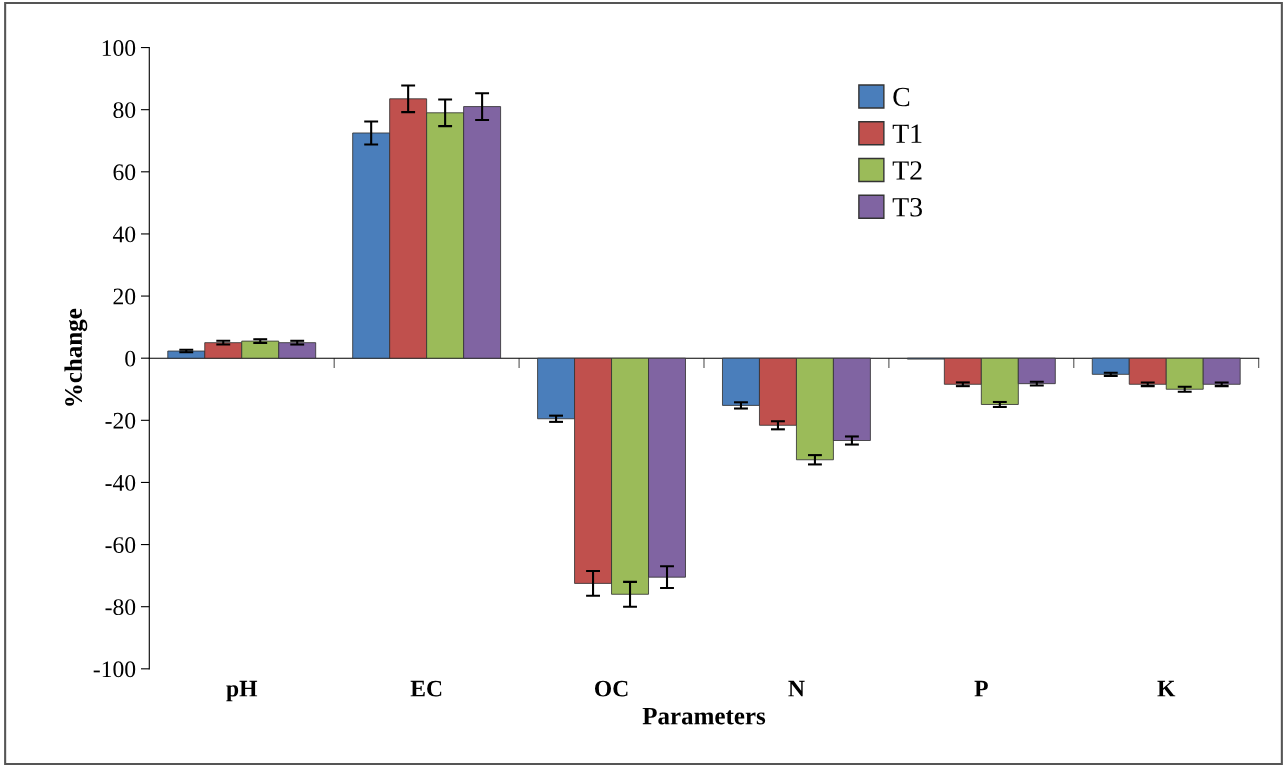 The image size is (1287, 767). Describe the element at coordinates (242, 691) in the screenshot. I see `x-tick-label: pH` at that location.